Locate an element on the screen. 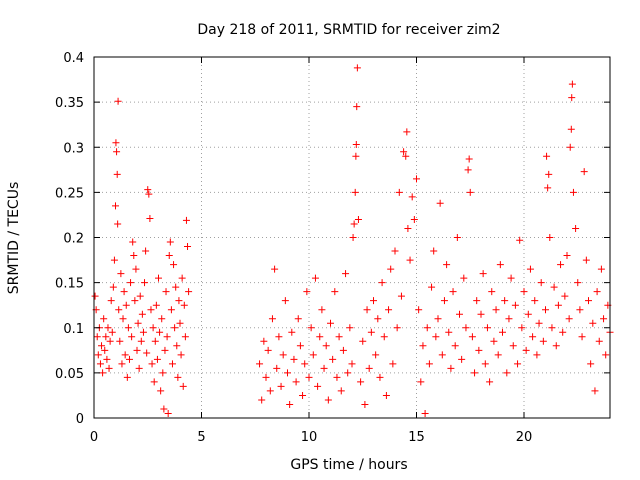 This screenshot has height=480, width=640. y-tick-label: 0.25 is located at coordinates (69, 193).